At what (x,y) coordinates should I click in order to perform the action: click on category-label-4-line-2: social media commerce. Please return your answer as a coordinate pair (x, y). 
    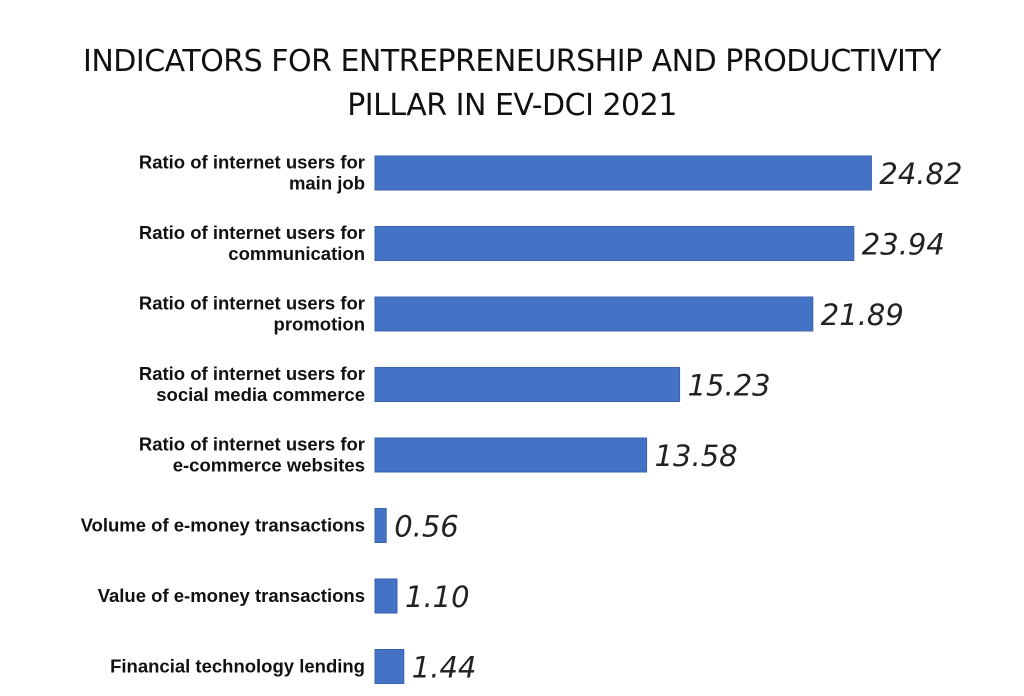
    Looking at the image, I should click on (260, 394).